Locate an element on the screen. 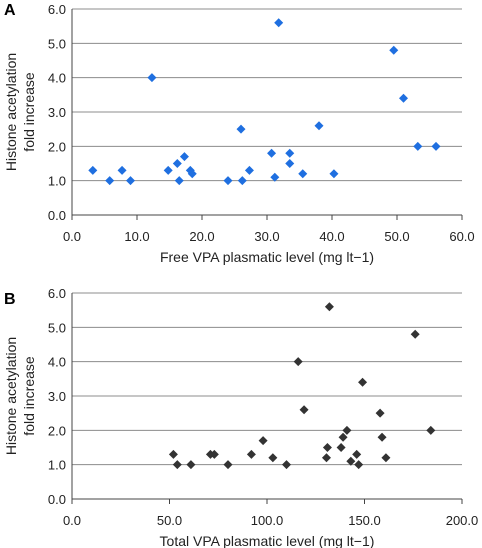  x-tick-label: 20.0 is located at coordinates (201, 236).